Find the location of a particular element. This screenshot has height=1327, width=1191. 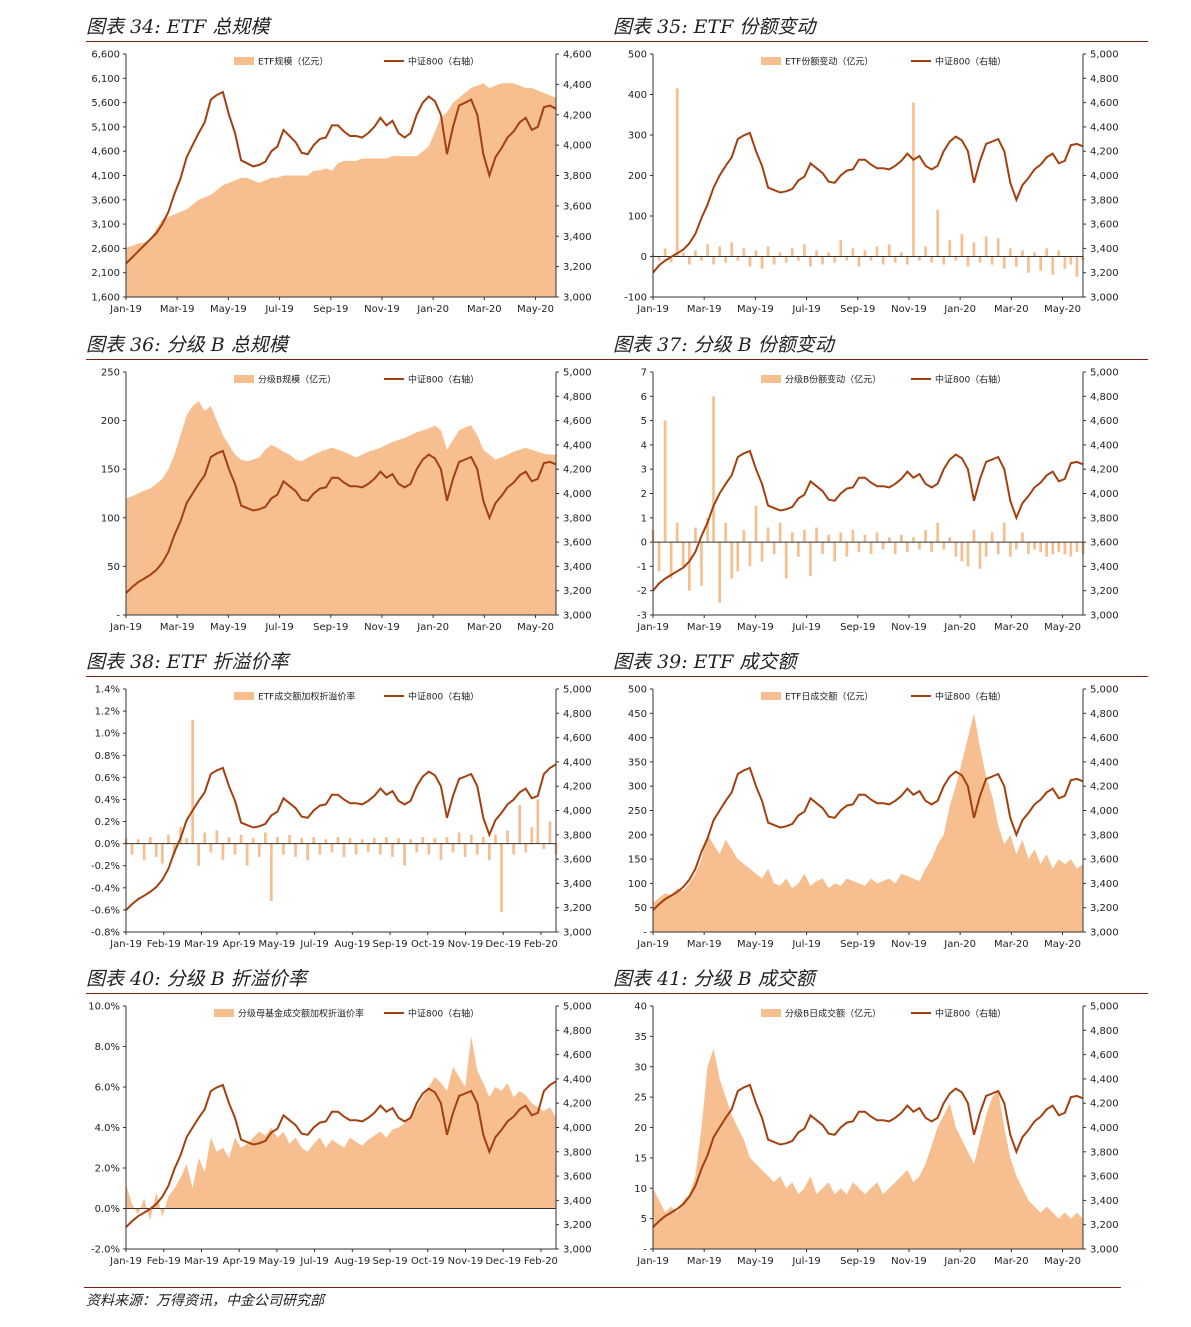

right-tick-label: 3,400 is located at coordinates (1104, 1201).